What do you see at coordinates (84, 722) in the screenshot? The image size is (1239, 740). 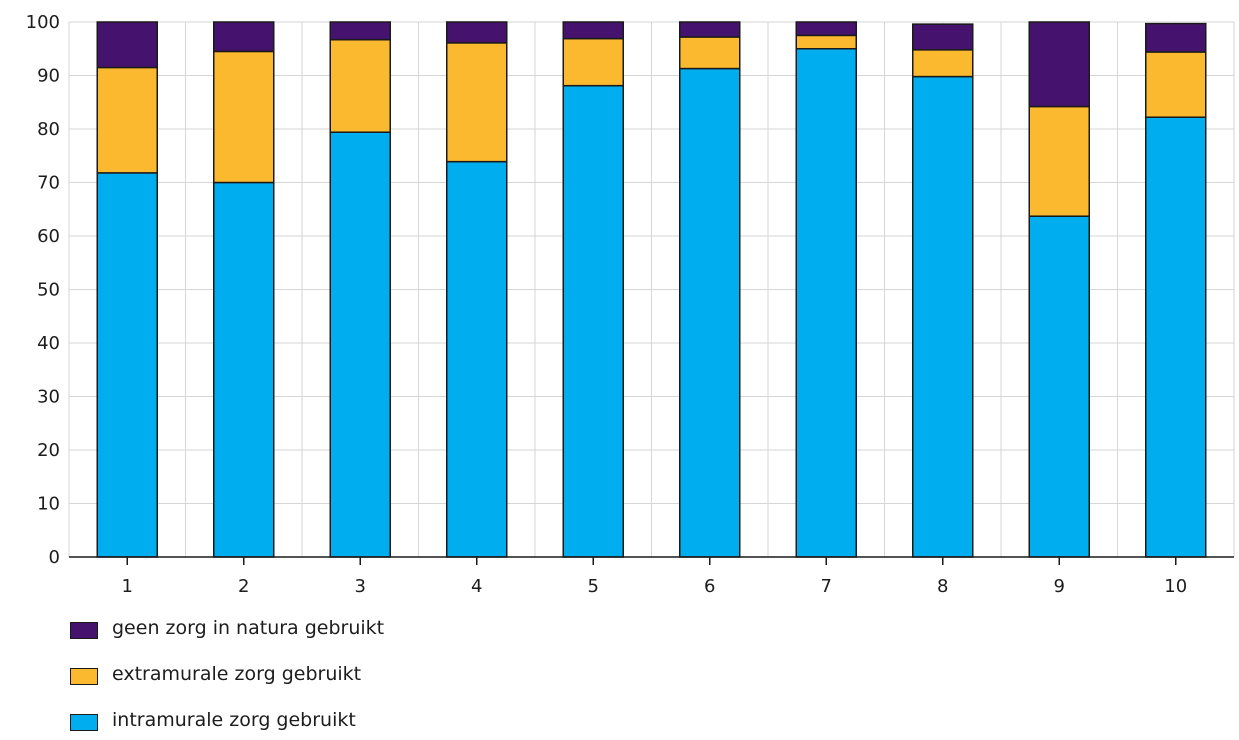 I see `legend-swatch-intramurale-zorg` at bounding box center [84, 722].